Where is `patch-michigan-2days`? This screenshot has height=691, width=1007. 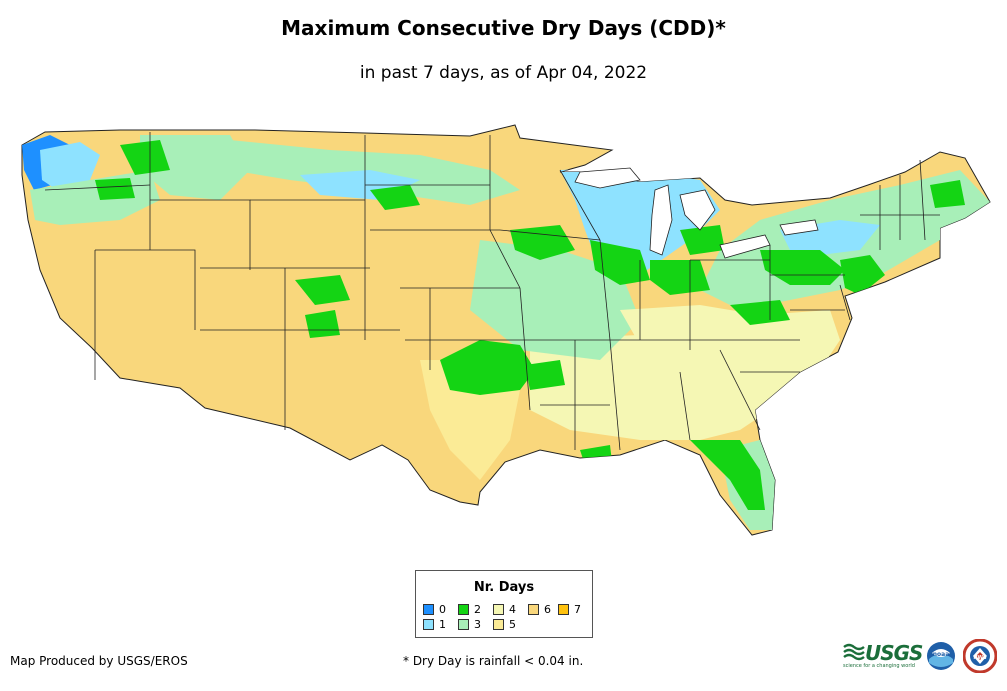
patch-michigan-2days is located at coordinates (702, 240).